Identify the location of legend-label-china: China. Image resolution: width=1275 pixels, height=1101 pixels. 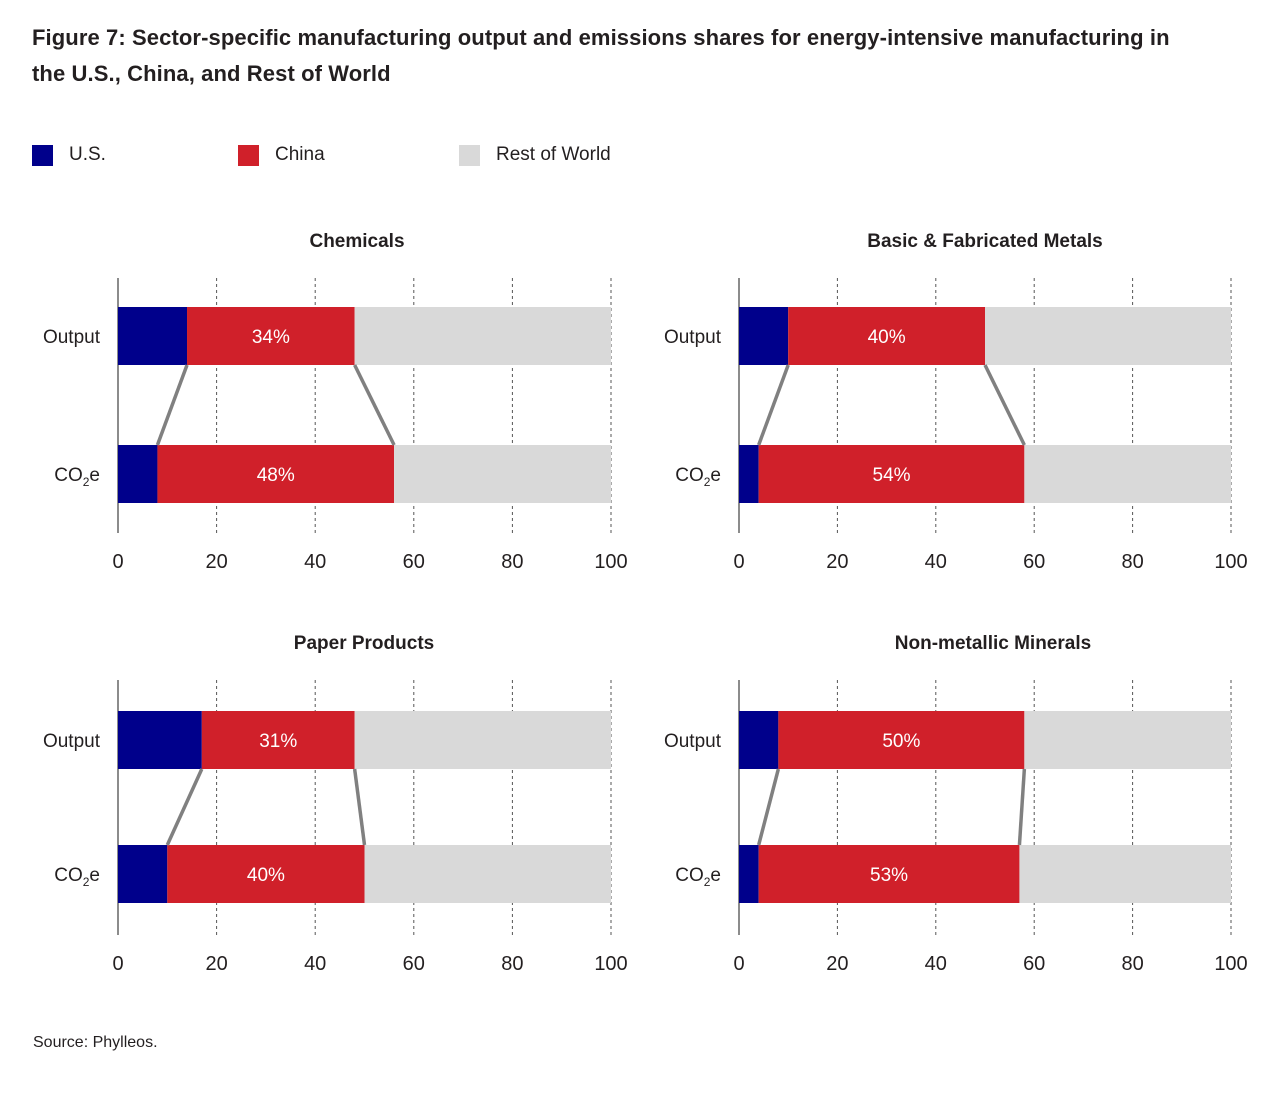
(300, 154).